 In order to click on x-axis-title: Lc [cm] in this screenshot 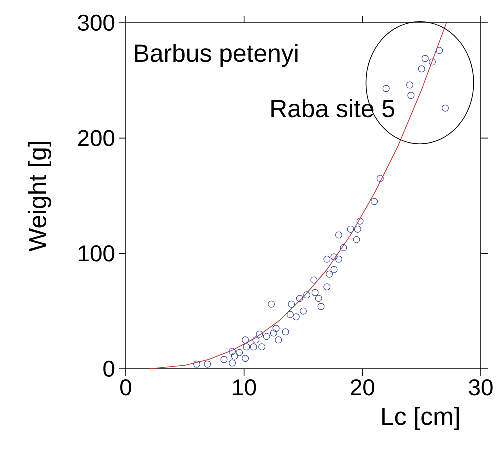, I will do `click(420, 418)`.